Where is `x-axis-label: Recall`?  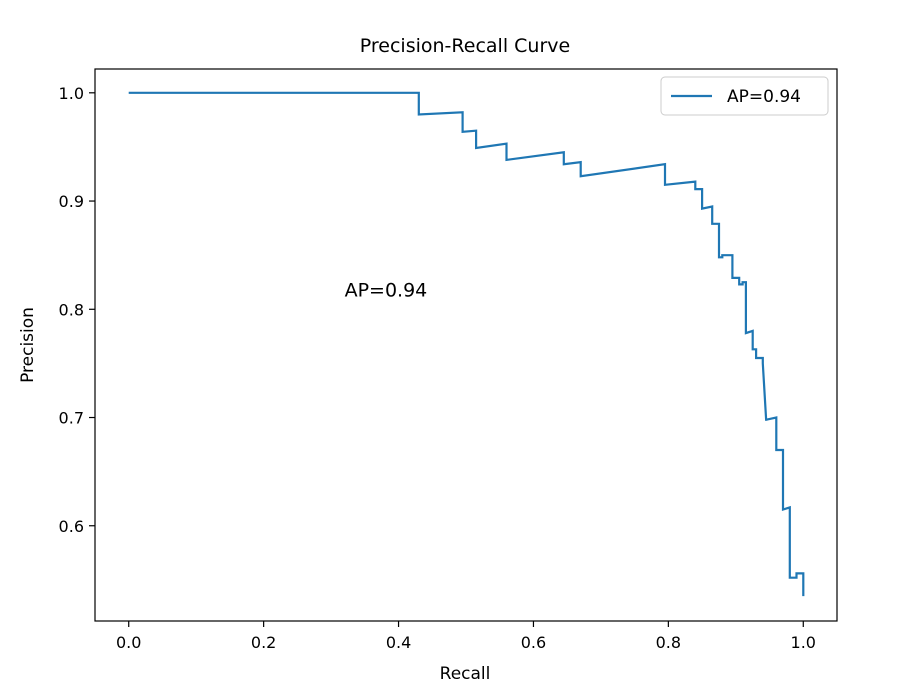
x-axis-label: Recall is located at coordinates (465, 674).